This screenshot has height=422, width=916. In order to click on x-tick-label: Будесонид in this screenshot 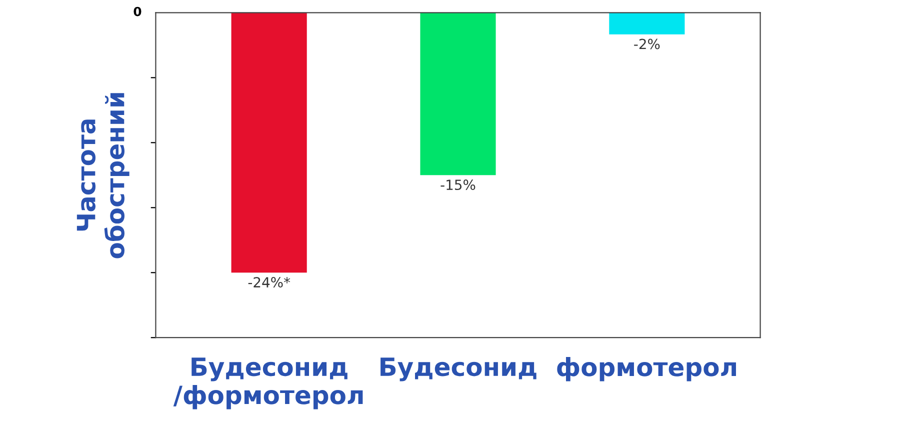, I will do `click(458, 370)`.